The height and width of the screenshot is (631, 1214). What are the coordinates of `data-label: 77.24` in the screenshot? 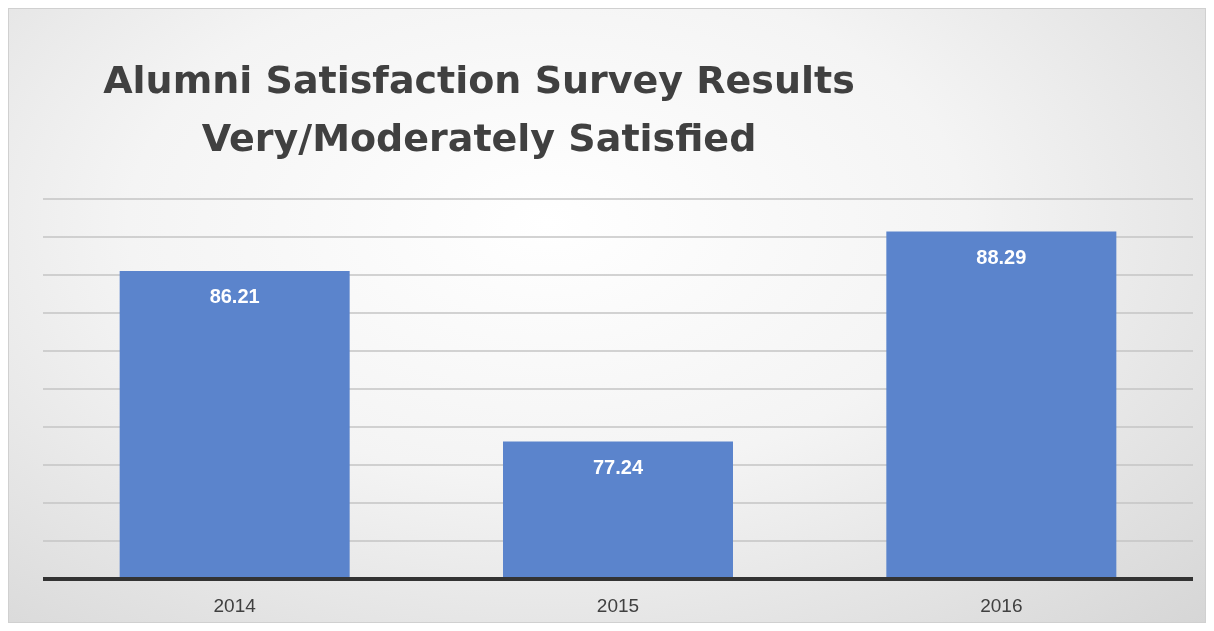 It's located at (618, 466).